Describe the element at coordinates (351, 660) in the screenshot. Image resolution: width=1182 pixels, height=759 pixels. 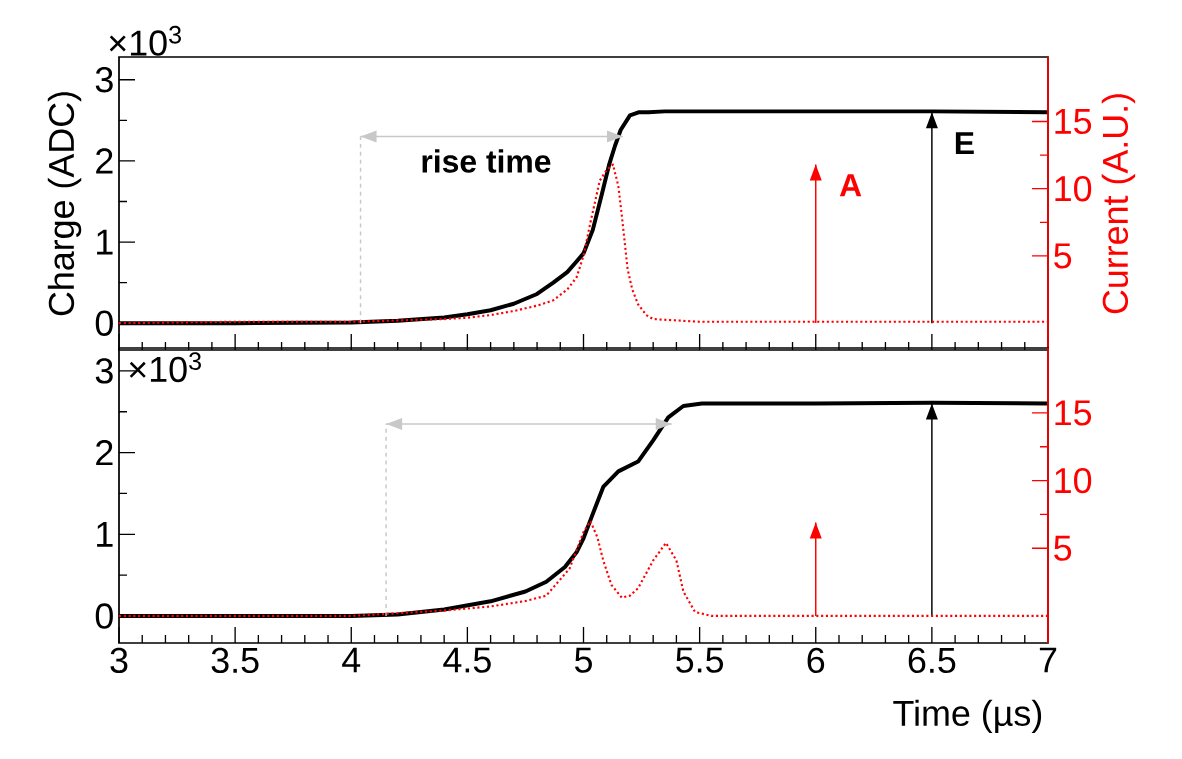
I see `x-tick-label: 4` at that location.